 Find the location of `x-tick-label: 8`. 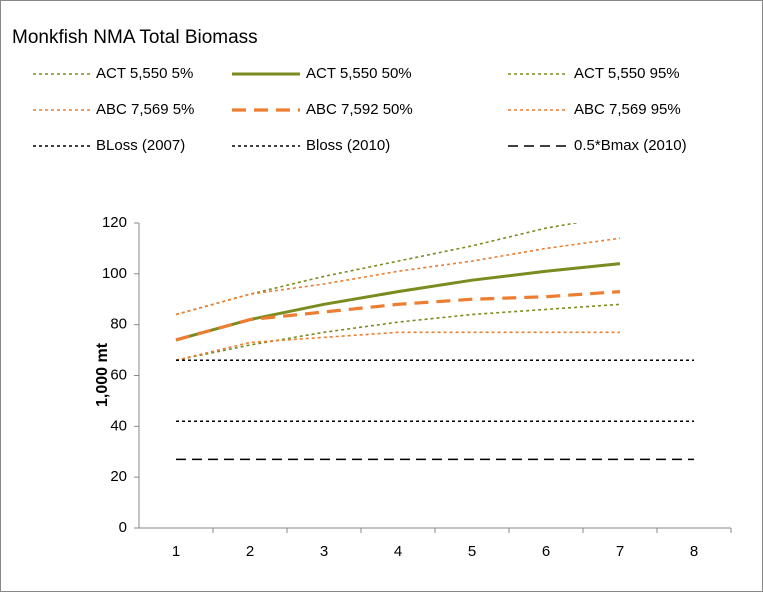

x-tick-label: 8 is located at coordinates (694, 551).